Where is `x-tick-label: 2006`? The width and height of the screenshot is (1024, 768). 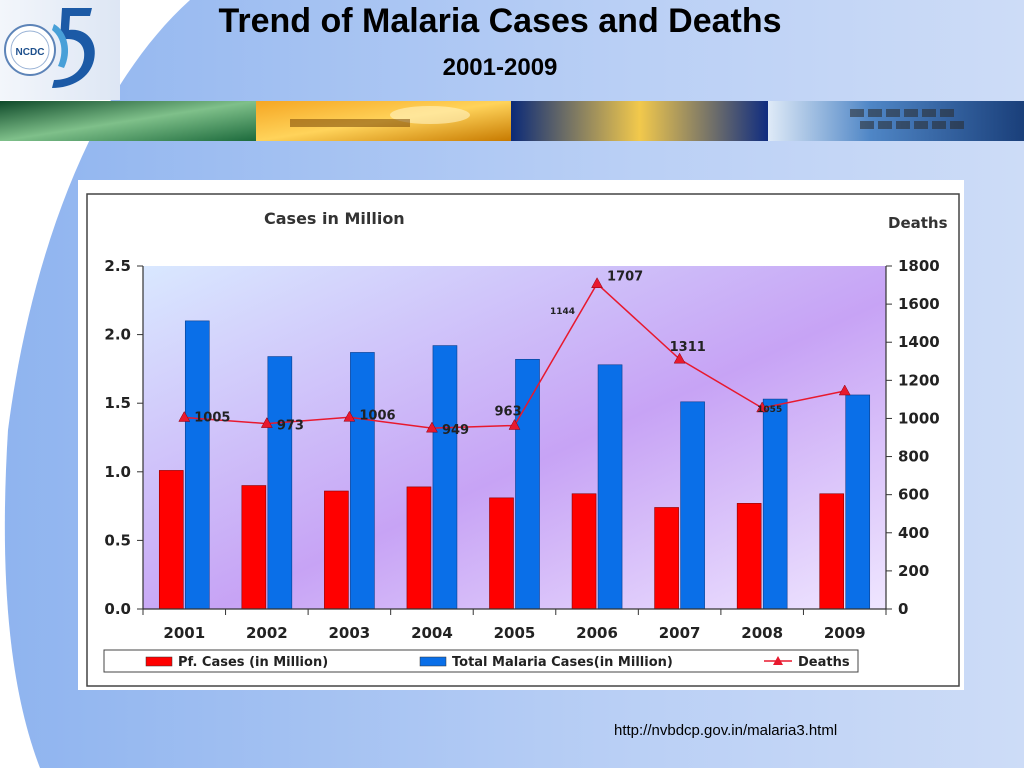 x-tick-label: 2006 is located at coordinates (597, 633).